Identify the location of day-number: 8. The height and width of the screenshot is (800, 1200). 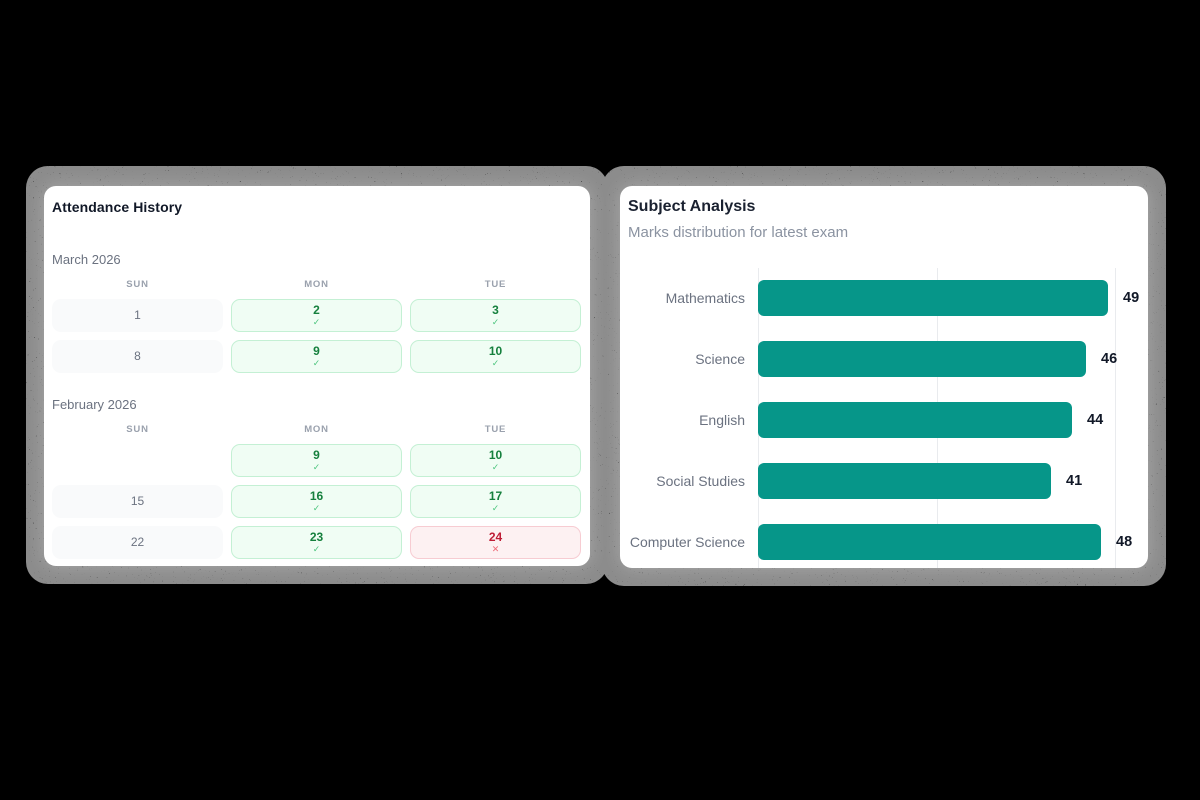
(137, 356).